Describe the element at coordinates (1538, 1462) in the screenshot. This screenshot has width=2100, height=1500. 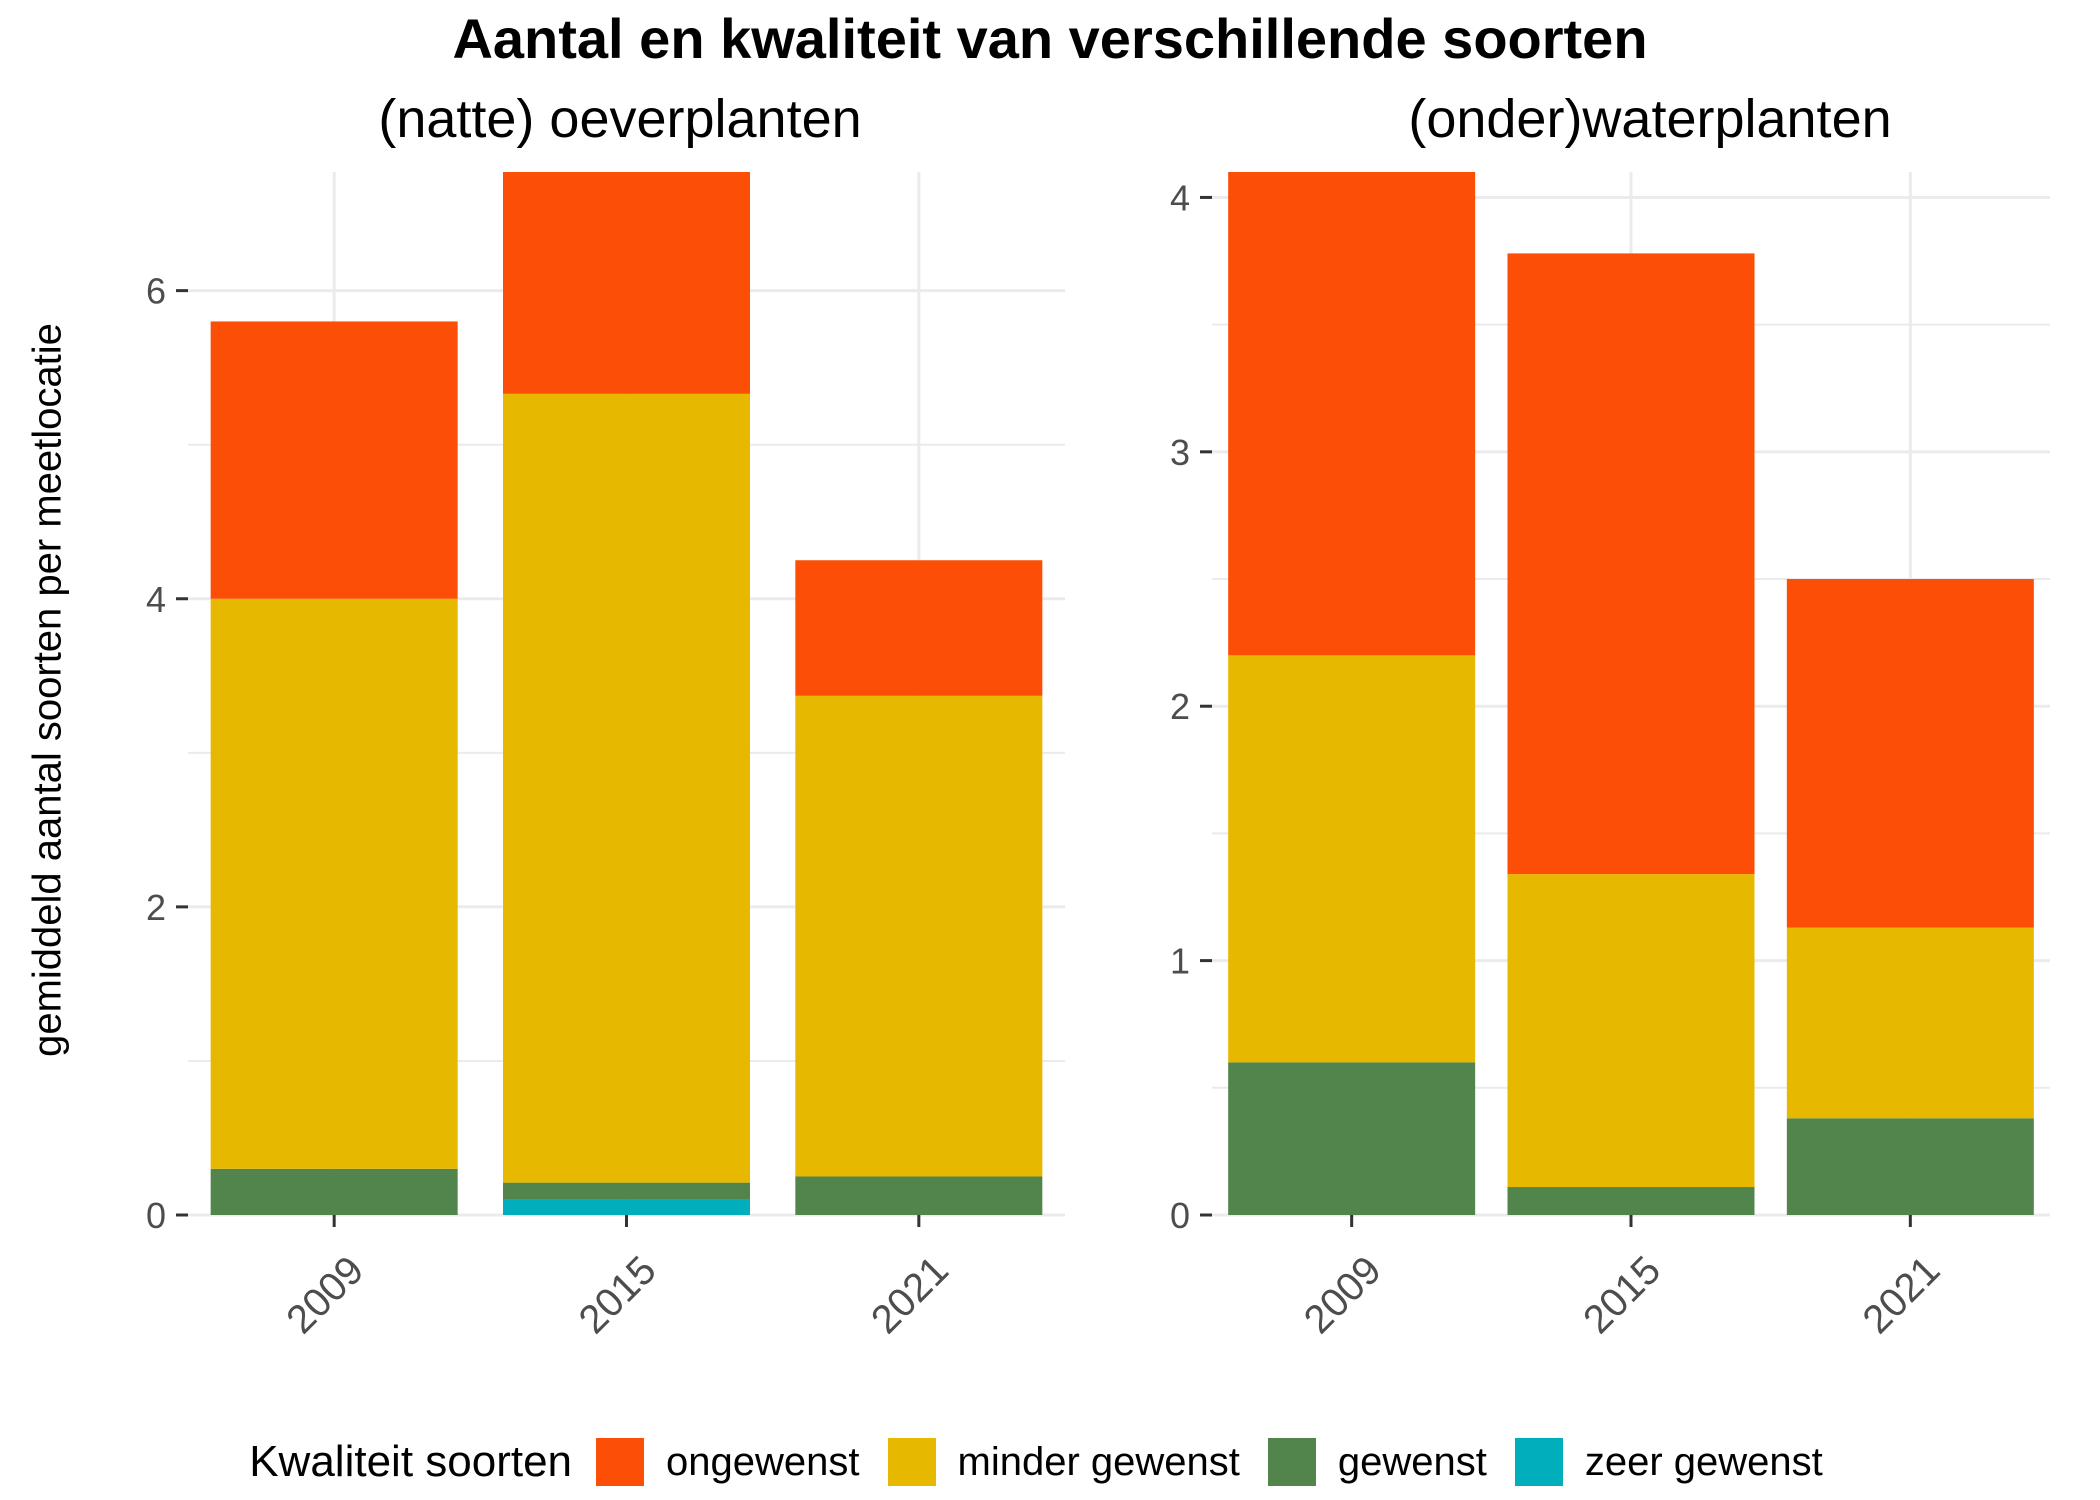
I see `legend-swatch-zeer-gewenst` at that location.